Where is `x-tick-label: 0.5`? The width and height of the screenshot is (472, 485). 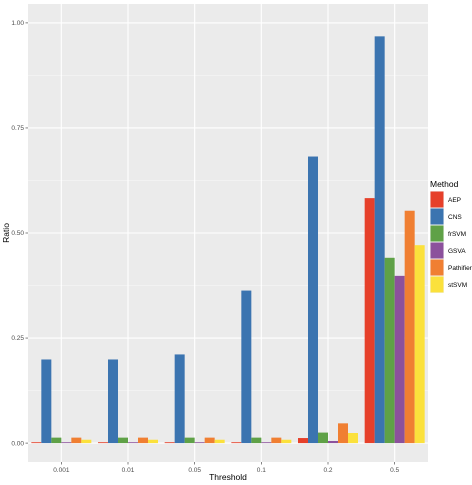 x-tick-label: 0.5 is located at coordinates (394, 470).